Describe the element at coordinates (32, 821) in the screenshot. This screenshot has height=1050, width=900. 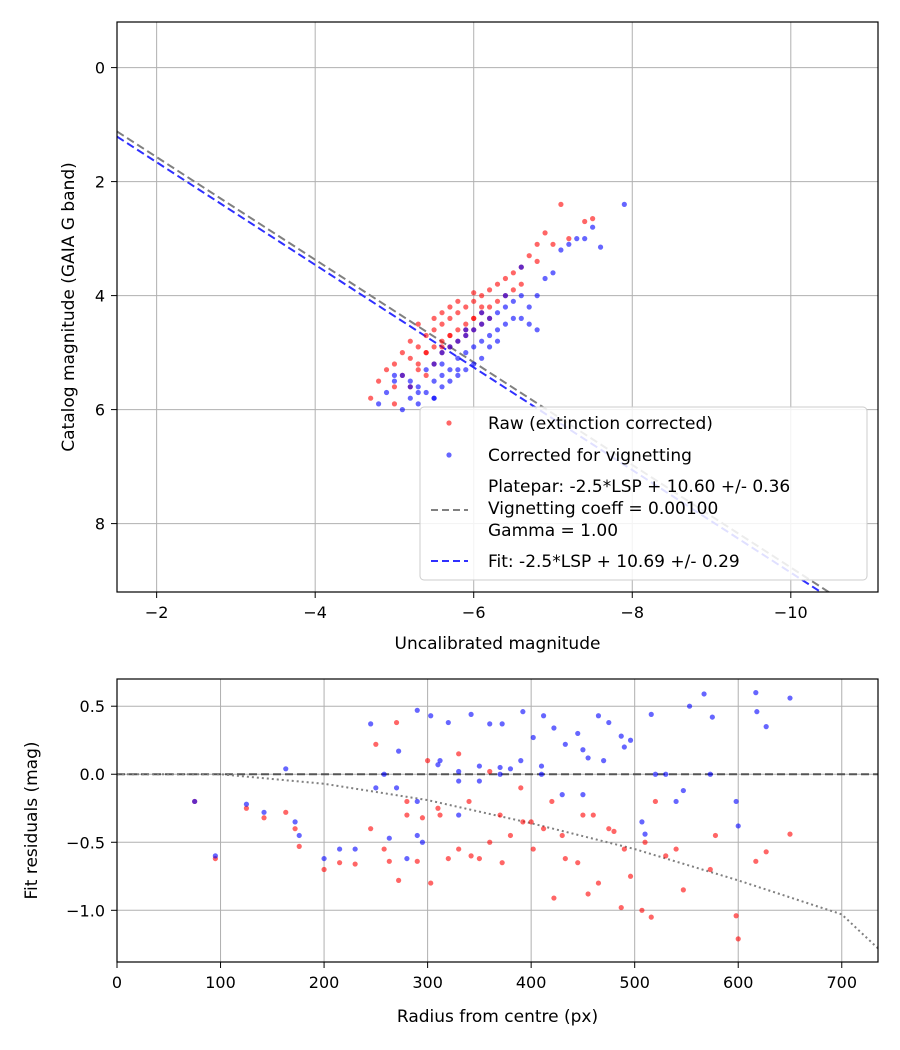
I see `bottom-y-axis-label: Fit residuals (mag)` at that location.